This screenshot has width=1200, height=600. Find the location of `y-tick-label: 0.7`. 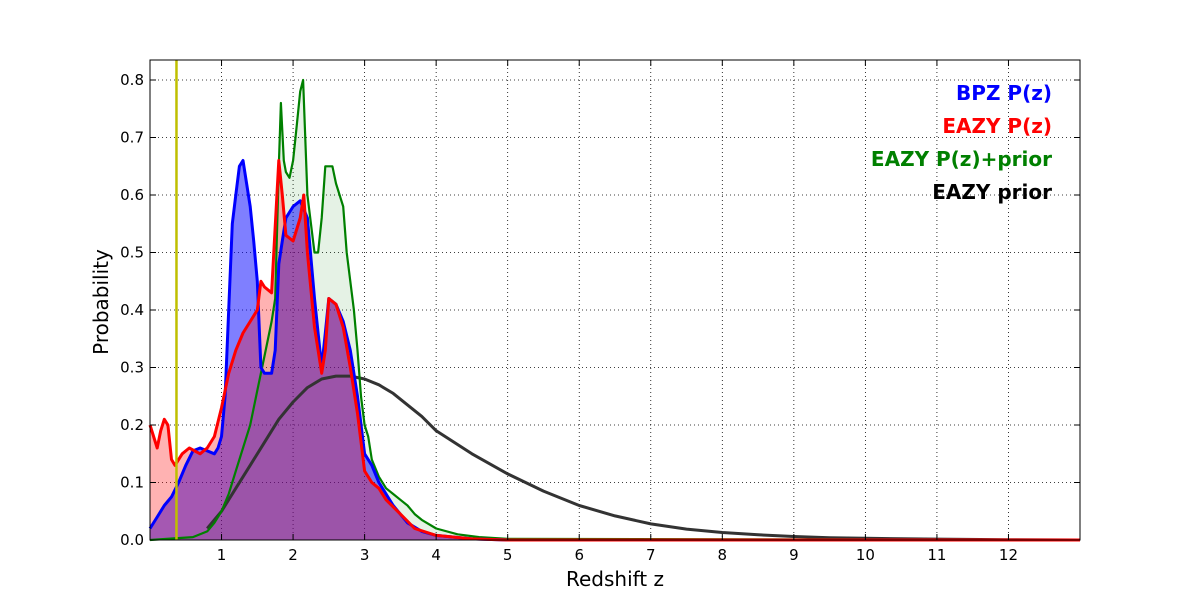

y-tick-label: 0.7 is located at coordinates (132, 138).